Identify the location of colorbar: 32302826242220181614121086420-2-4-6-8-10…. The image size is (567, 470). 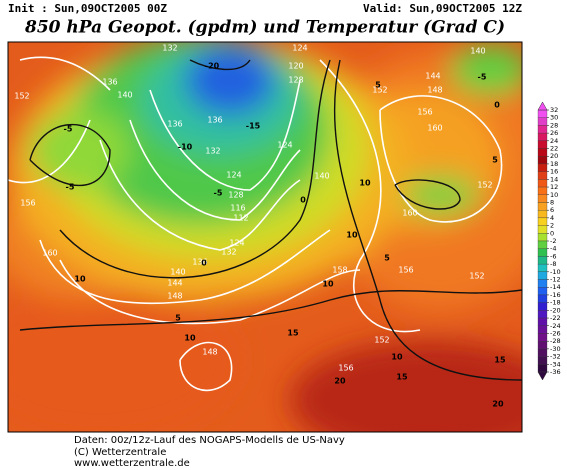
(549, 241).